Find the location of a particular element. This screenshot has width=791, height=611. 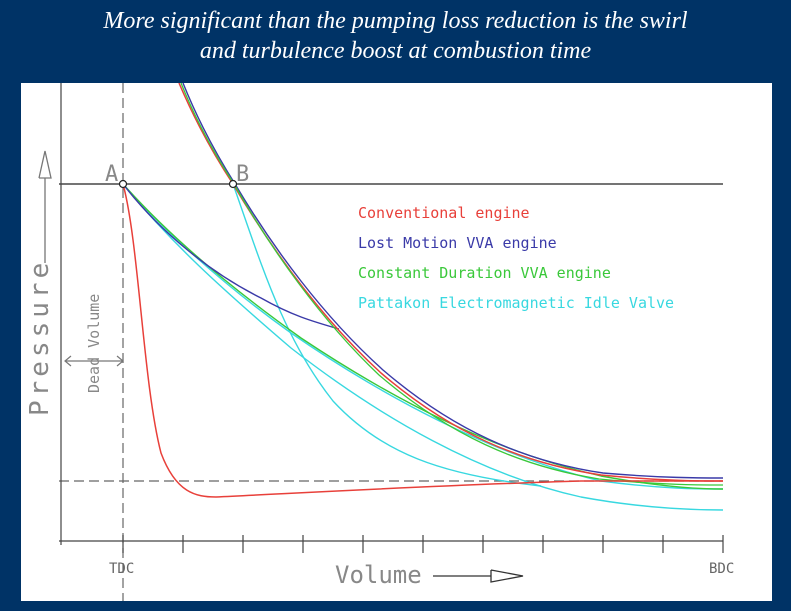

point-b-marker is located at coordinates (233, 184).